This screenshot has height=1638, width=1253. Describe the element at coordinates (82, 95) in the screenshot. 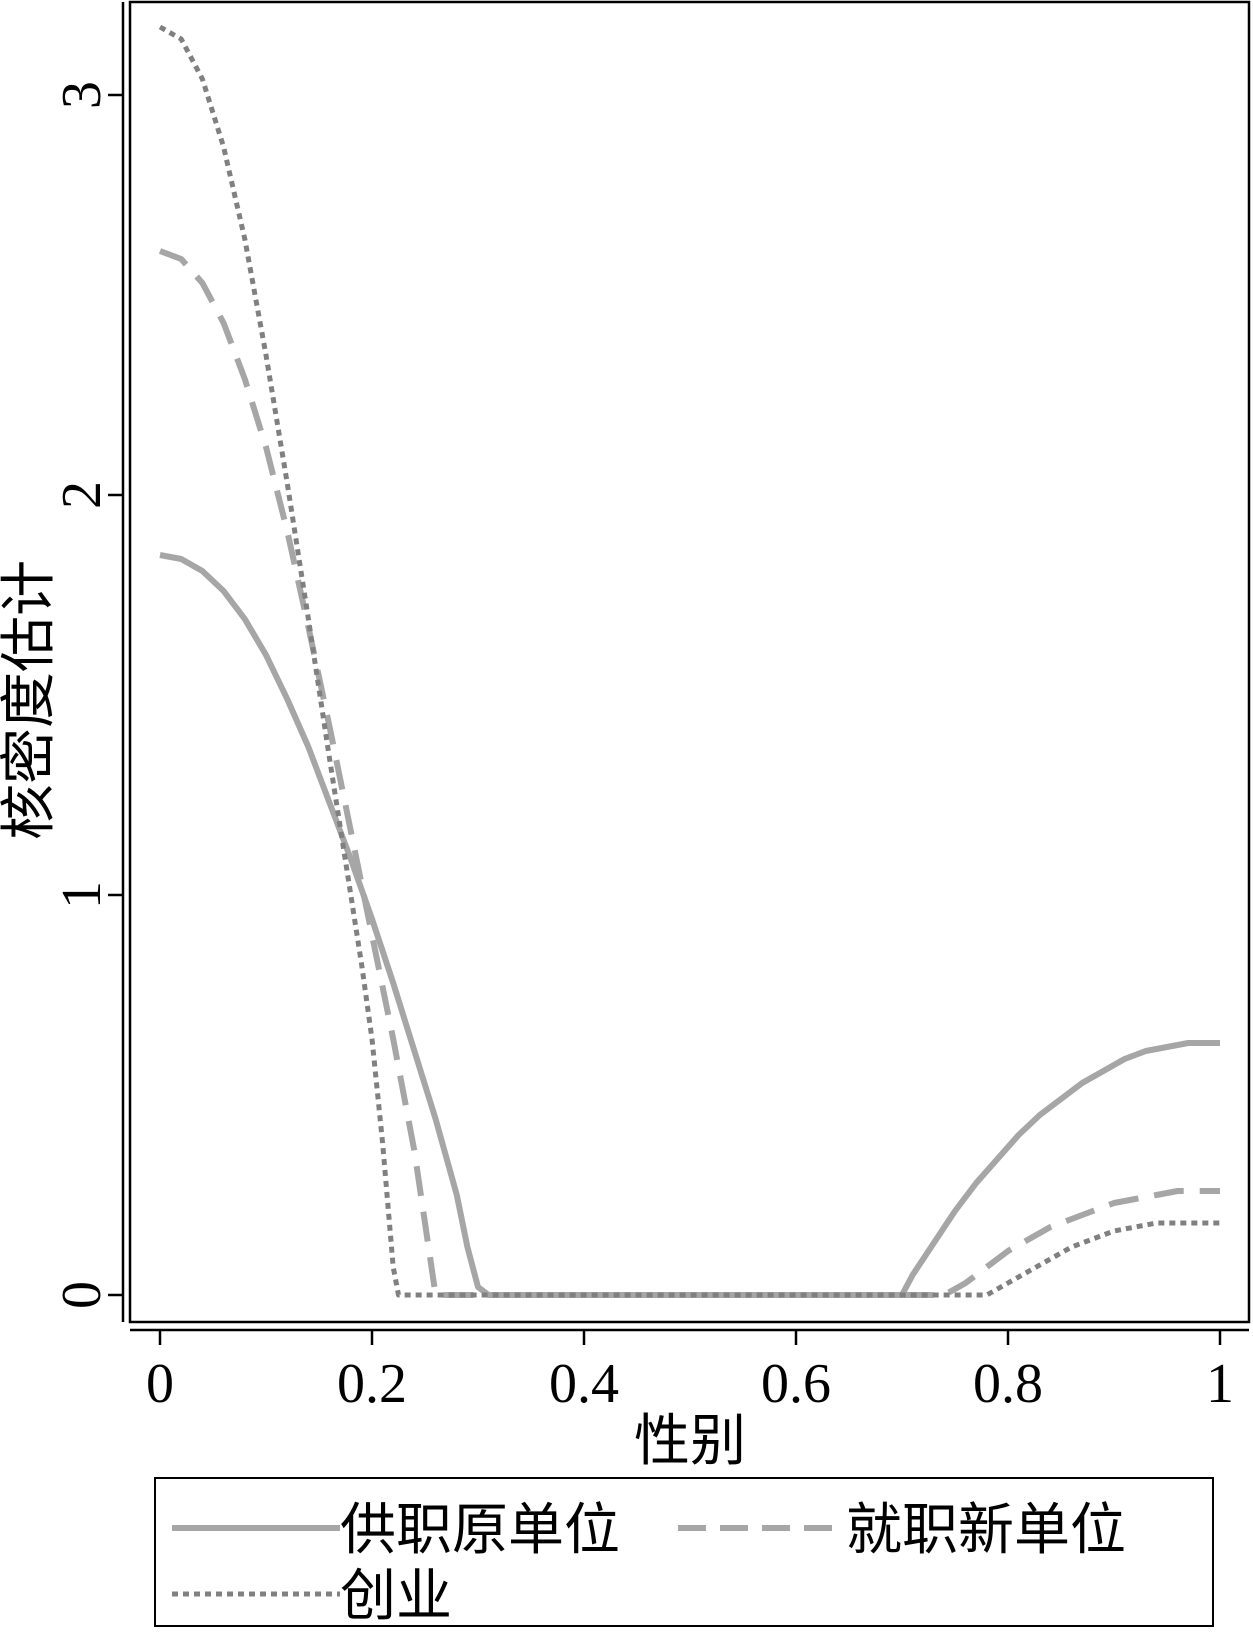

I see `y-tick-label: 3` at that location.